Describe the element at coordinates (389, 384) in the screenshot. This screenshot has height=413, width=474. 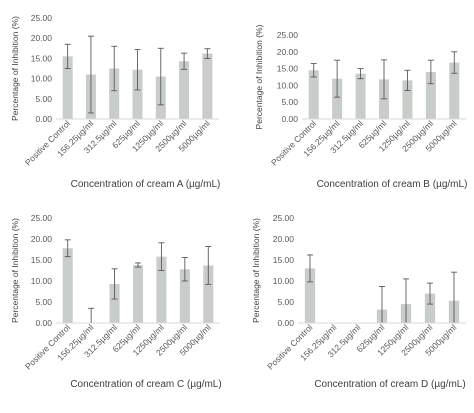
I see `x-axis-label: Concentration of cream D (µg/mL)` at that location.